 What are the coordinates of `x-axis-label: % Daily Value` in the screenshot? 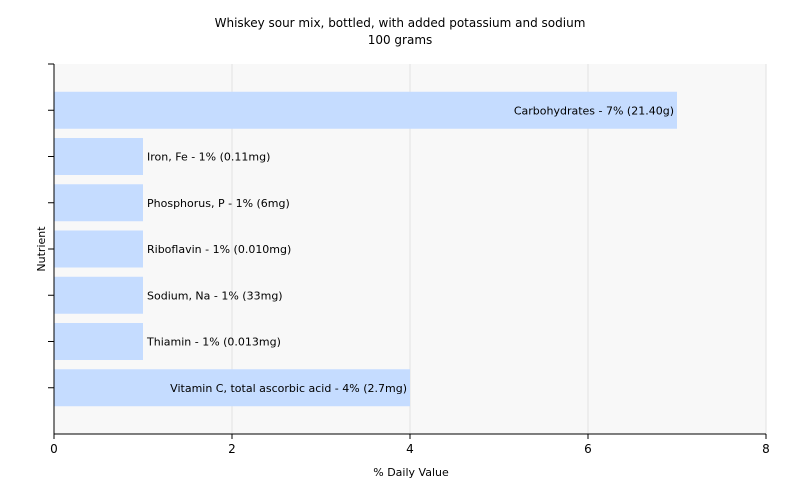 It's located at (411, 472).